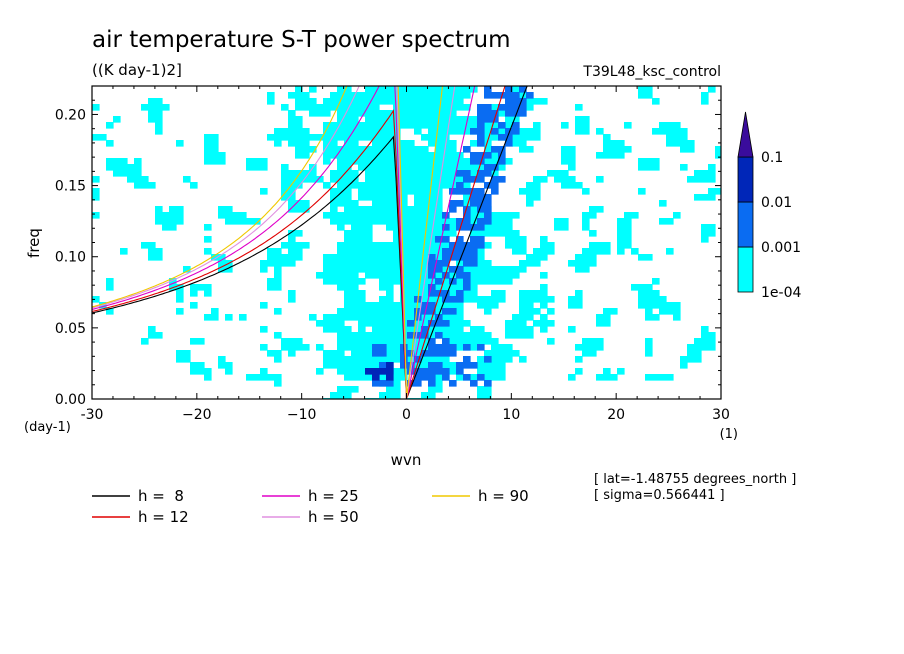  I want to click on colorbar-label: 0.001, so click(781, 248).